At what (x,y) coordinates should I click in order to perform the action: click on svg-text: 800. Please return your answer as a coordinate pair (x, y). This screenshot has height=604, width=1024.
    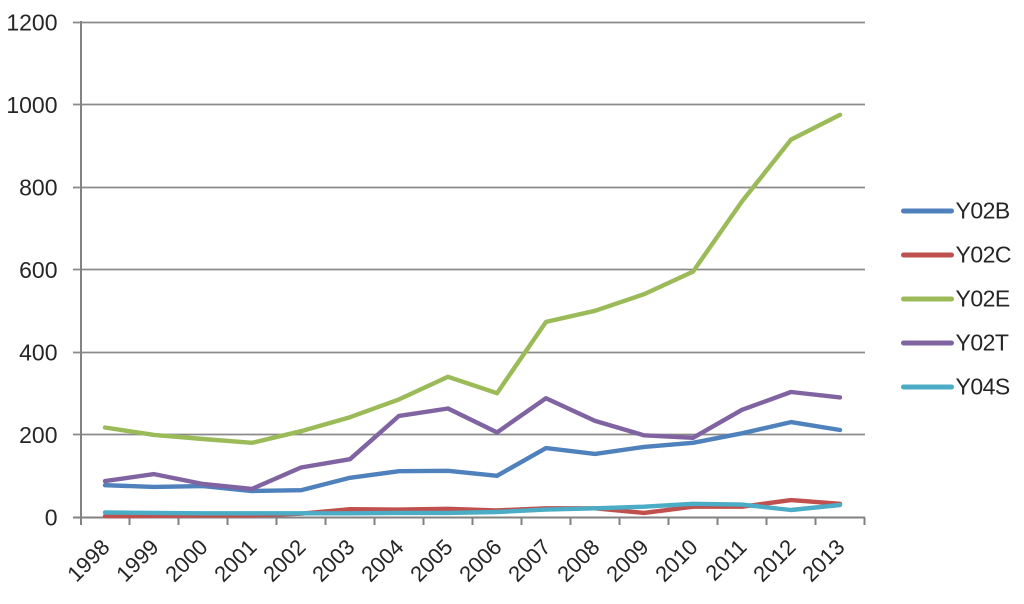
    Looking at the image, I should click on (38, 187).